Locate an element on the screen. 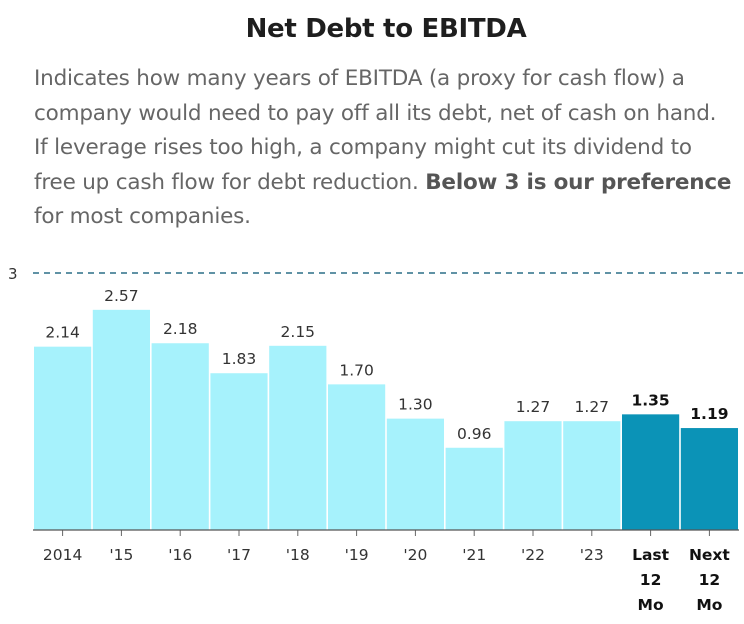 The width and height of the screenshot is (744, 624). x-tick-label: '19 is located at coordinates (357, 555).